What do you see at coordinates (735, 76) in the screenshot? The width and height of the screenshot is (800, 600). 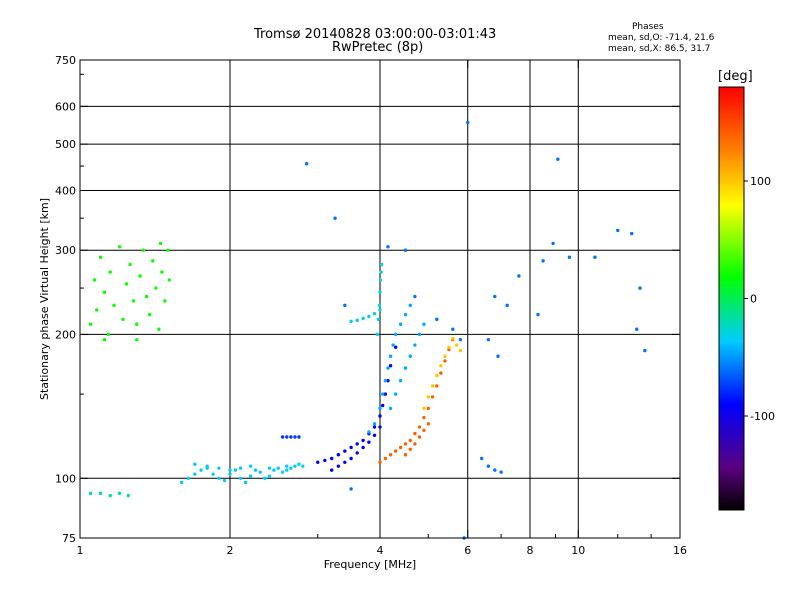 I see `colorbar-unit-label: [deg]` at bounding box center [735, 76].